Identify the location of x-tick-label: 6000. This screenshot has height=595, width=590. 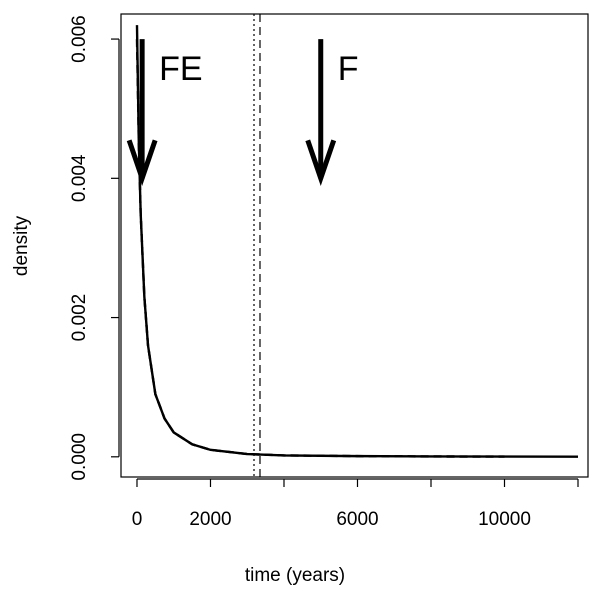
(357, 519).